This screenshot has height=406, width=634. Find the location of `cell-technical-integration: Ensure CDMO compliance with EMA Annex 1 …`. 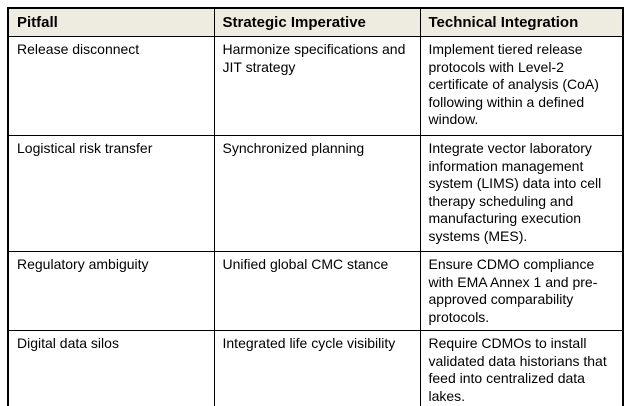

cell-technical-integration: Ensure CDMO compliance with EMA Annex 1 … is located at coordinates (521, 291).